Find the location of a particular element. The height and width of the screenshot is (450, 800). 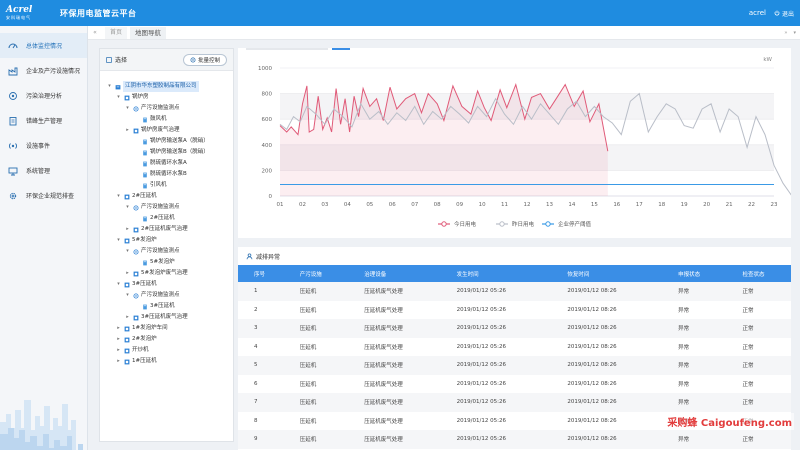

tree-node-label: 产污设施监测点 is located at coordinates (160, 108).